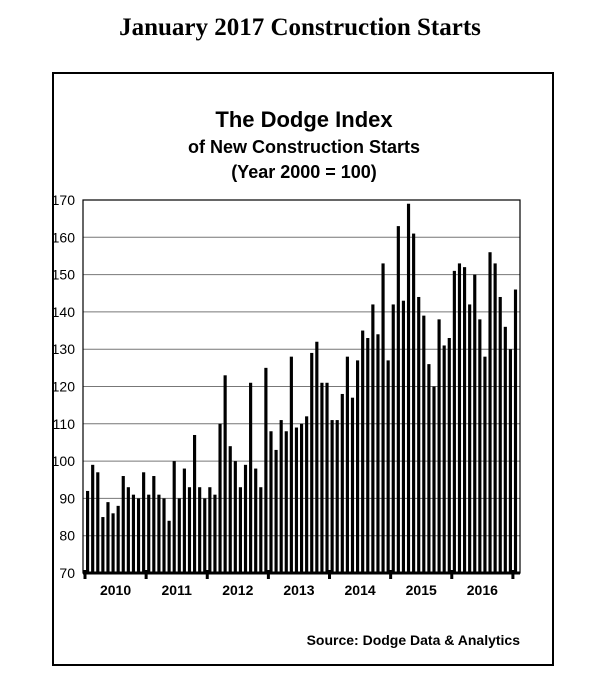 Image resolution: width=600 pixels, height=687 pixels. I want to click on y-tick-label: 120, so click(64, 387).